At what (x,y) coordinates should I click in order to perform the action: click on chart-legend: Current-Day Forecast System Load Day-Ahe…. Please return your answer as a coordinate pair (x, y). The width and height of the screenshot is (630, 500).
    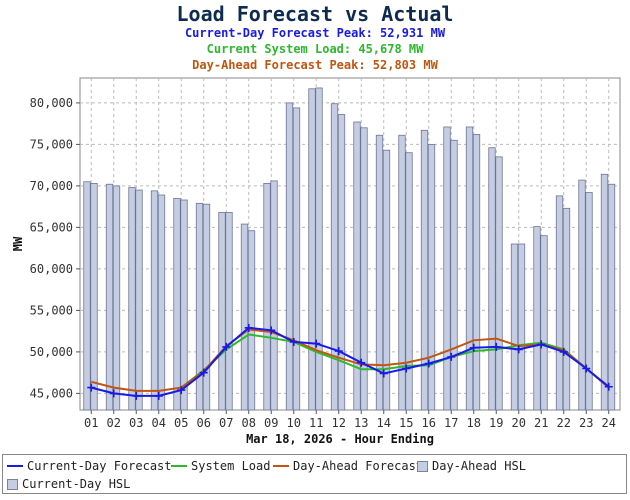
    Looking at the image, I should click on (314, 474).